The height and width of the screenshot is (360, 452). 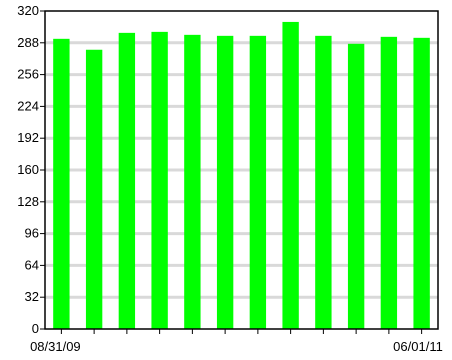 What do you see at coordinates (28, 10) in the screenshot?
I see `y-tick-label: 320` at bounding box center [28, 10].